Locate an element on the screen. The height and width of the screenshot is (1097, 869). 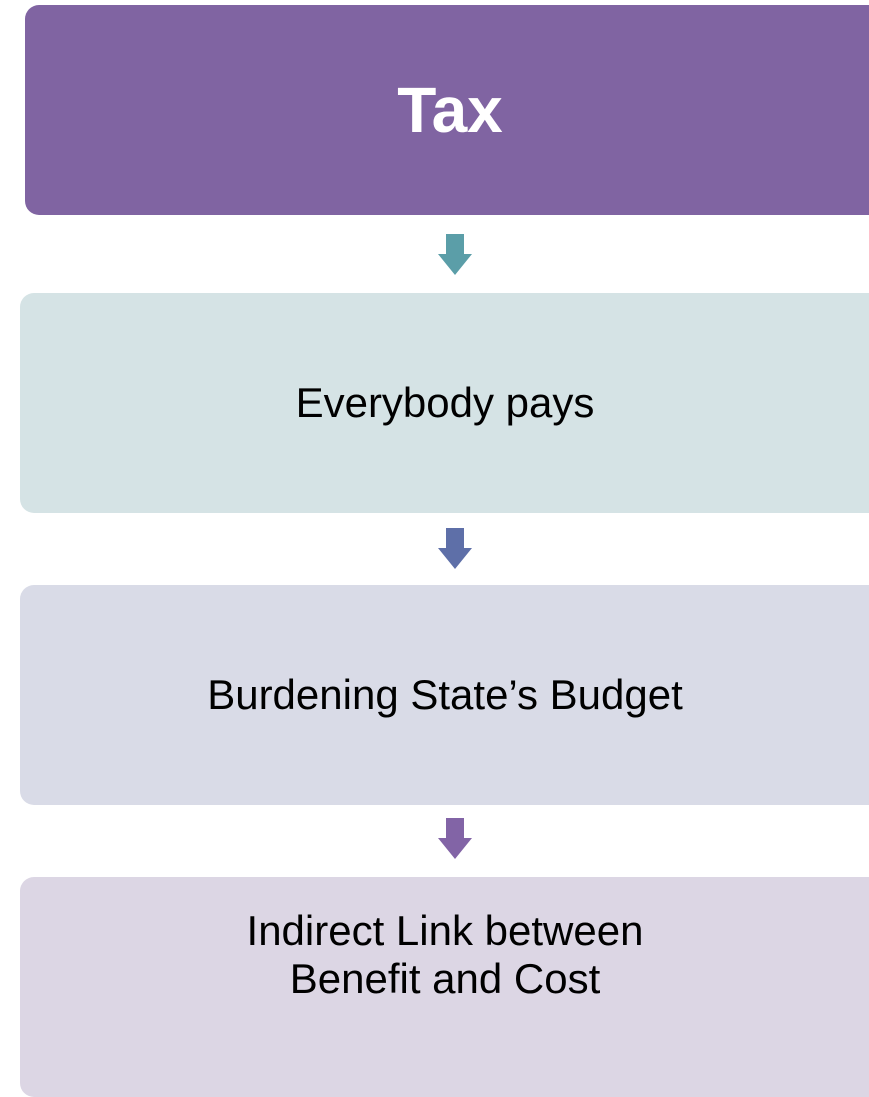
node-label: Indirect Link between Benefit and Cost is located at coordinates (445, 954).